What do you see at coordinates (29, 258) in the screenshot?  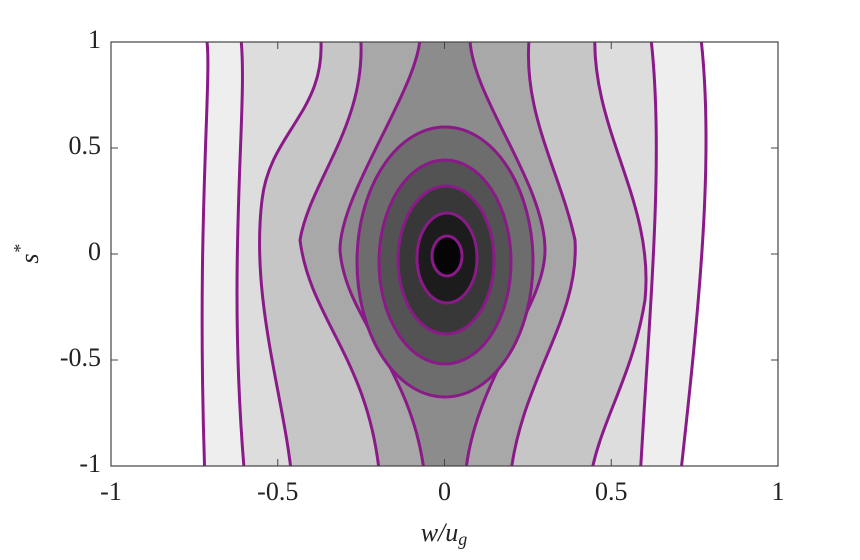 I see `y-label-main: s` at bounding box center [29, 258].